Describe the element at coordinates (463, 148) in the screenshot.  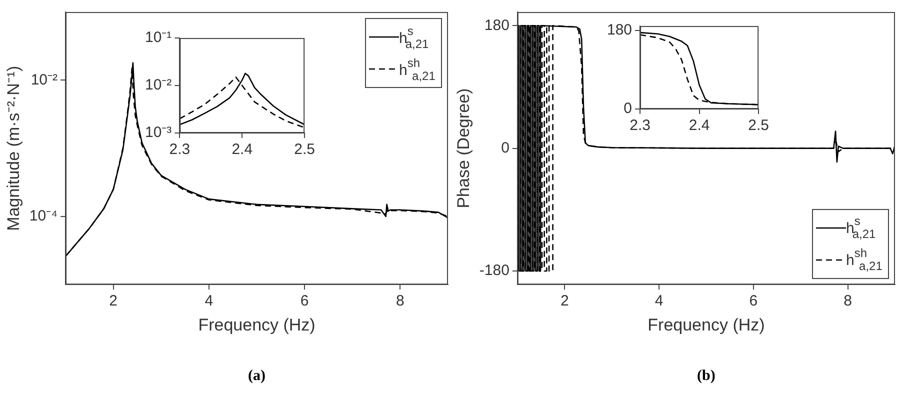
I see `y-axis-title: Phase (Degree)` at that location.